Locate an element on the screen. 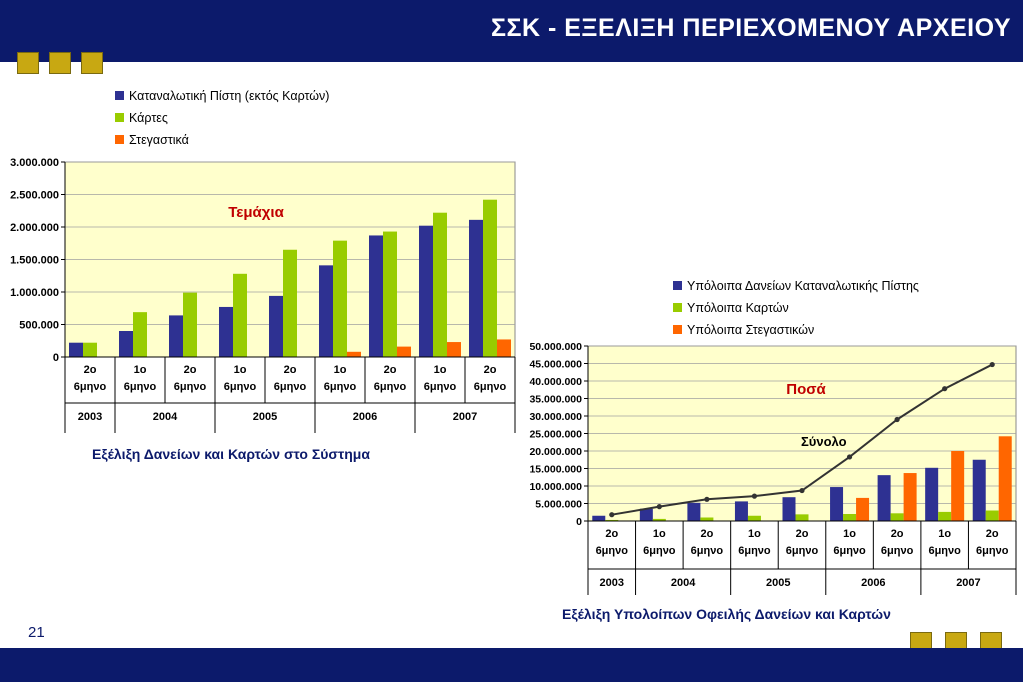  legend-label: Στεγαστικά is located at coordinates (159, 140).